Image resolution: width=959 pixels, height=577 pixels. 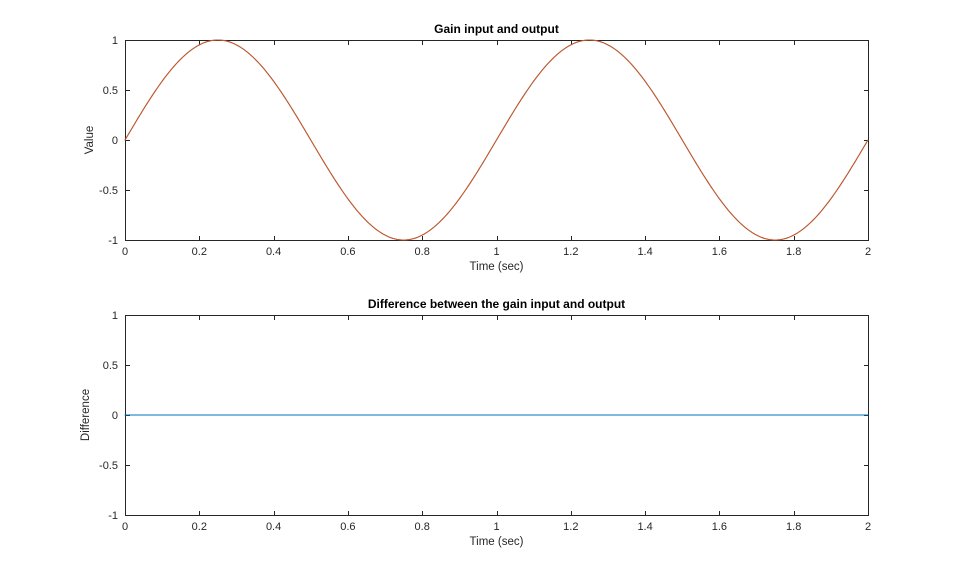 I want to click on top-plot-ylabel: Value, so click(x=90, y=140).